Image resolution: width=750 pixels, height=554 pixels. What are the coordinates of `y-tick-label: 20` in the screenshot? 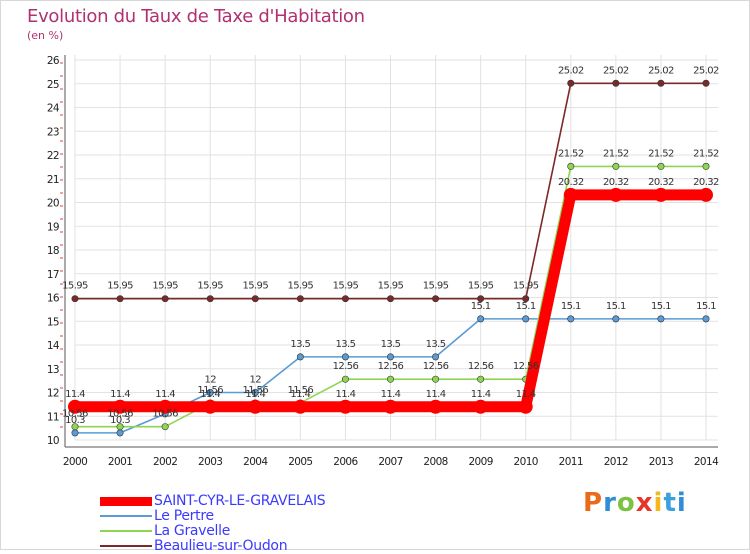 It's located at (53, 204).